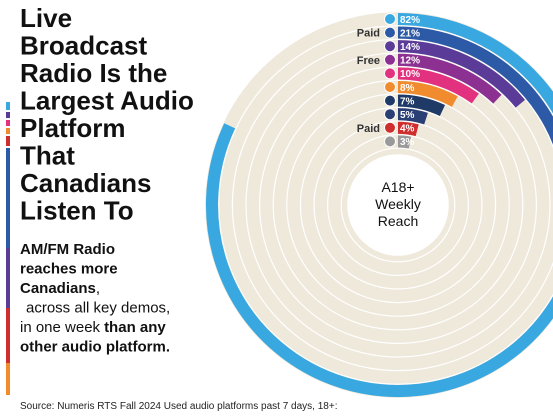  Describe the element at coordinates (407, 115) in the screenshot. I see `value-label: 5%` at that location.